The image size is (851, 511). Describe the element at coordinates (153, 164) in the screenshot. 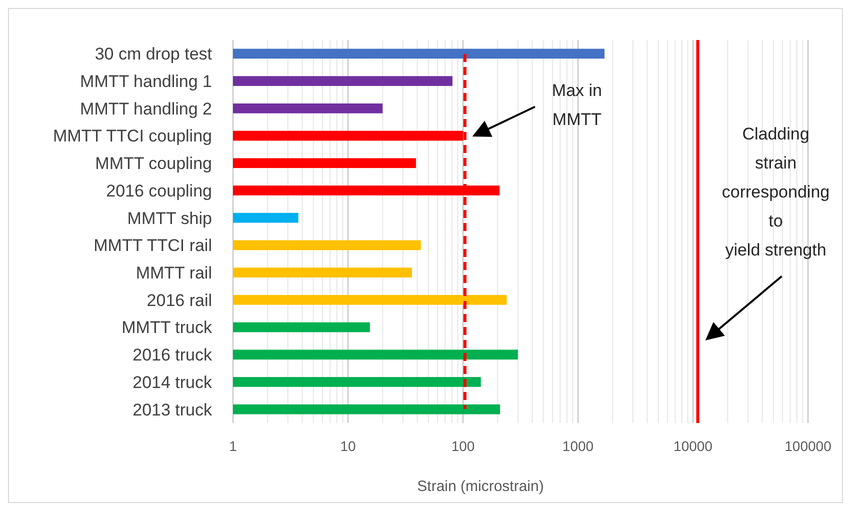

I see `y-tick-label: MMTT coupling` at that location.